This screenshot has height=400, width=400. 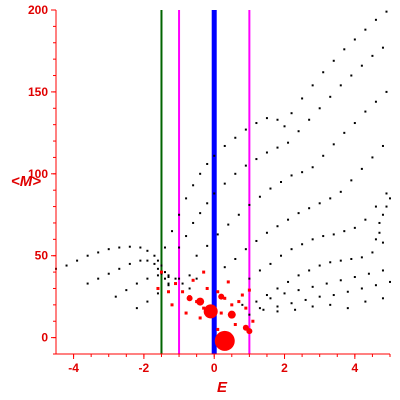 What do you see at coordinates (284, 368) in the screenshot?
I see `x-tick-label-3: 2` at bounding box center [284, 368].